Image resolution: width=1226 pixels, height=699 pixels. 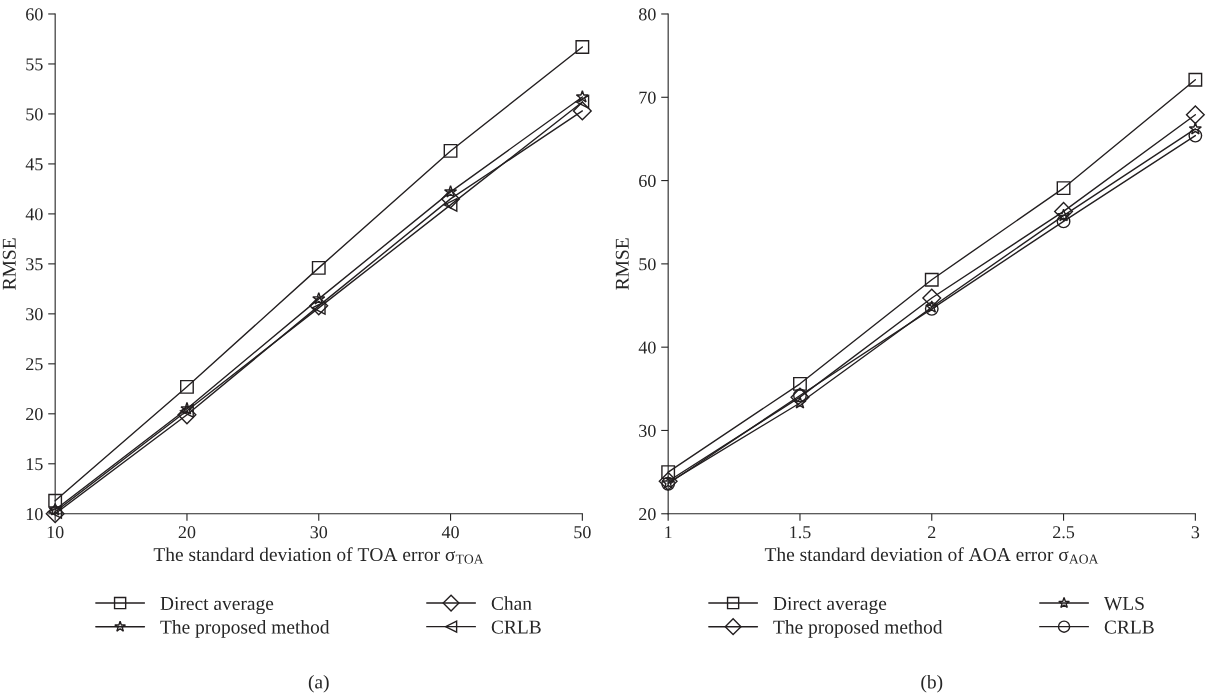 I want to click on y-tick-label: 55, so click(x=34, y=64).